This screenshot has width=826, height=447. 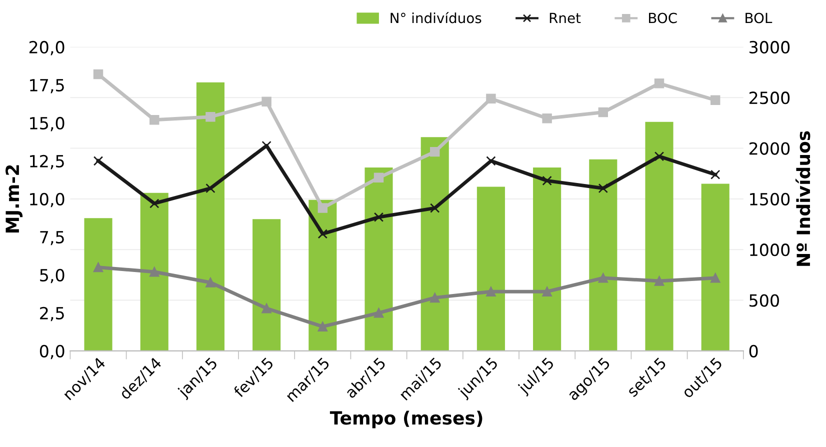 I want to click on y2-tick-label: 3000, so click(x=770, y=47).